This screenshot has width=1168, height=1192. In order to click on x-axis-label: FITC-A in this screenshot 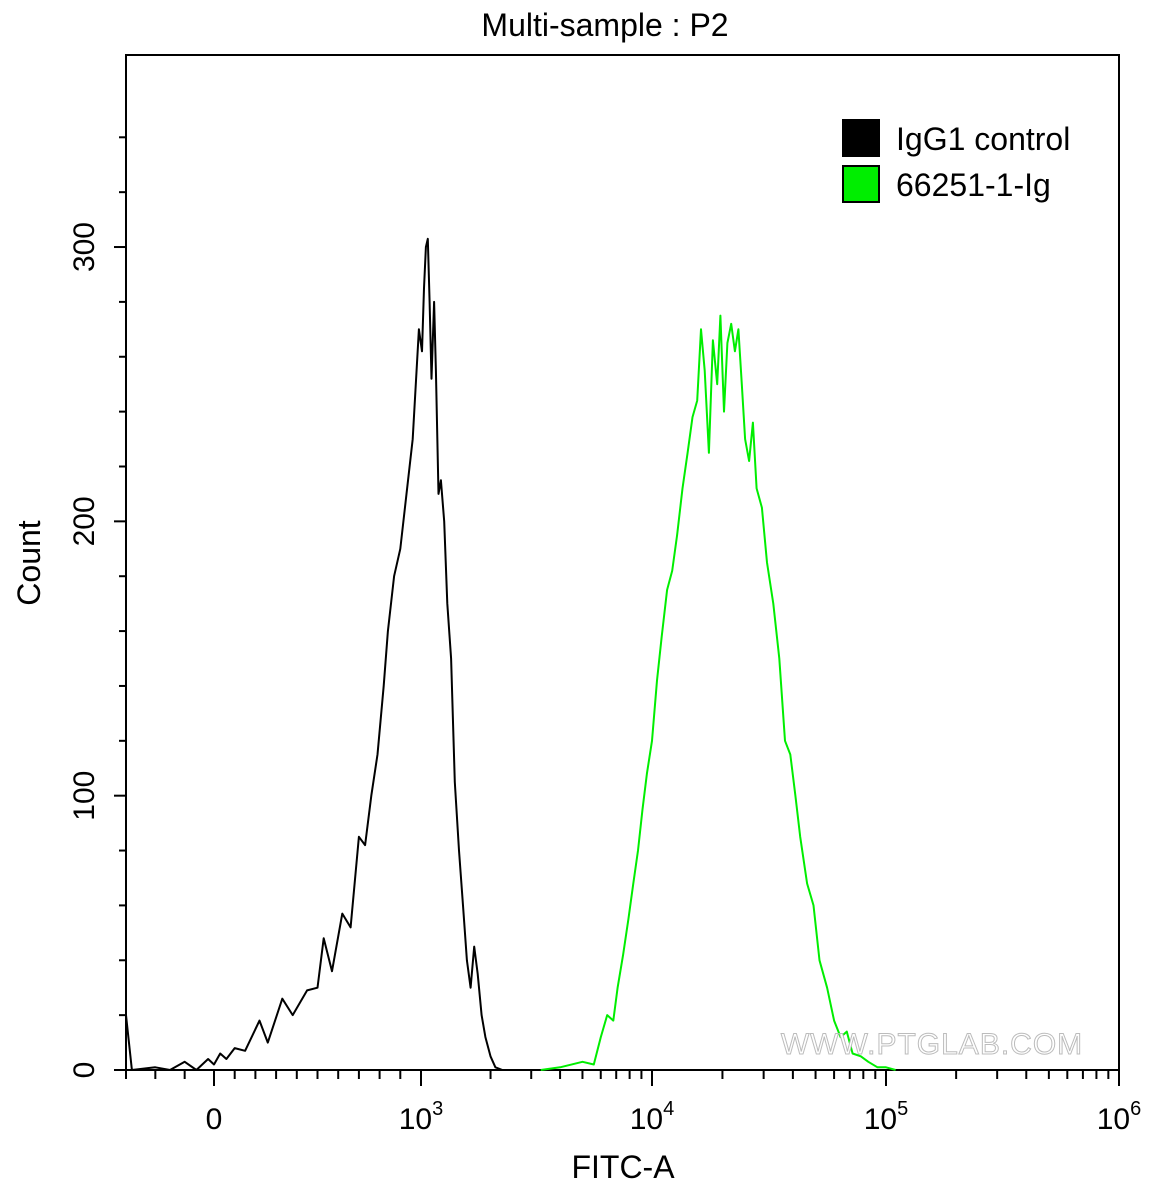, I will do `click(623, 1167)`.